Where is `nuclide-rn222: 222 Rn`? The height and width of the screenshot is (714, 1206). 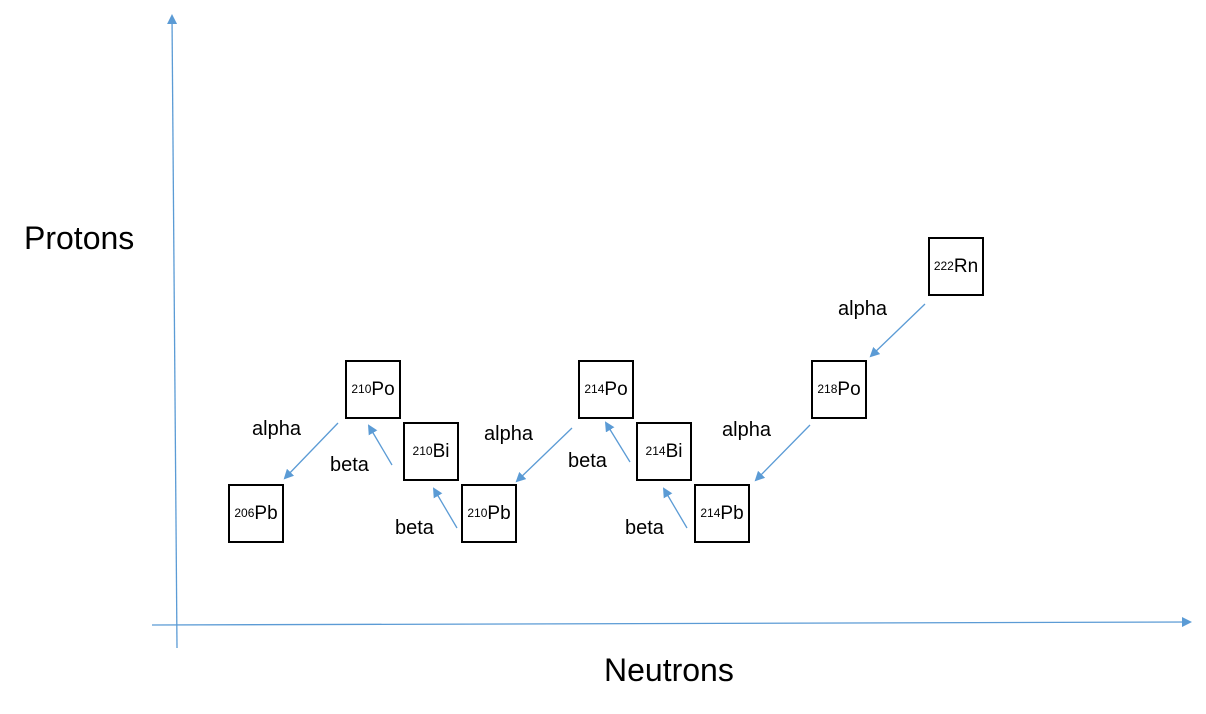
nuclide-rn222: 222 Rn is located at coordinates (956, 266).